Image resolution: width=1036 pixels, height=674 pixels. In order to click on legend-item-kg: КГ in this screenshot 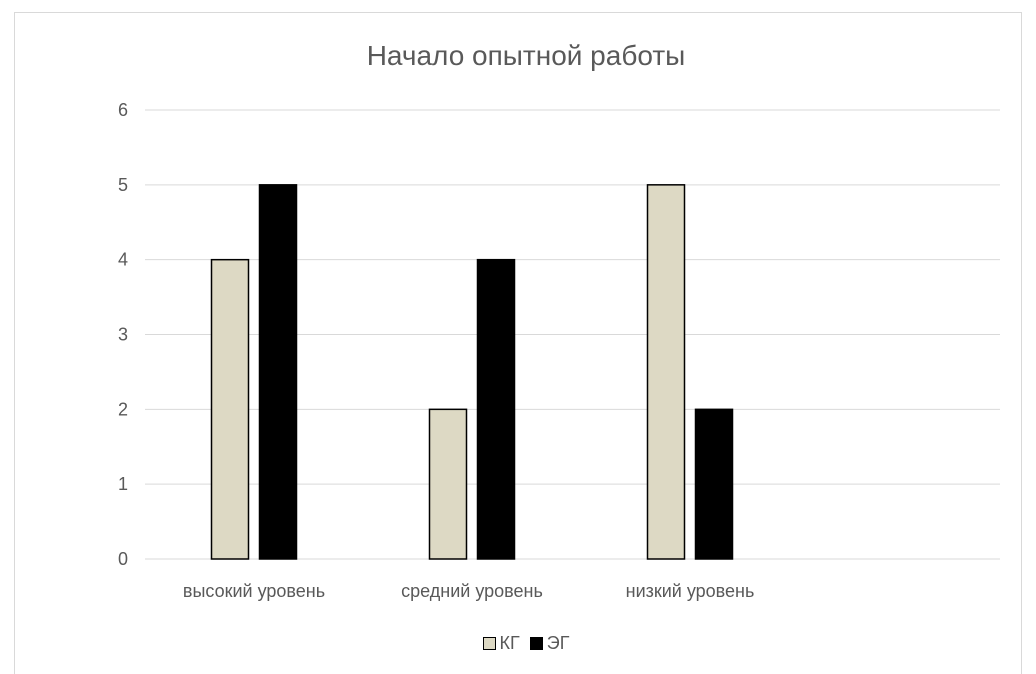, I will do `click(501, 643)`.